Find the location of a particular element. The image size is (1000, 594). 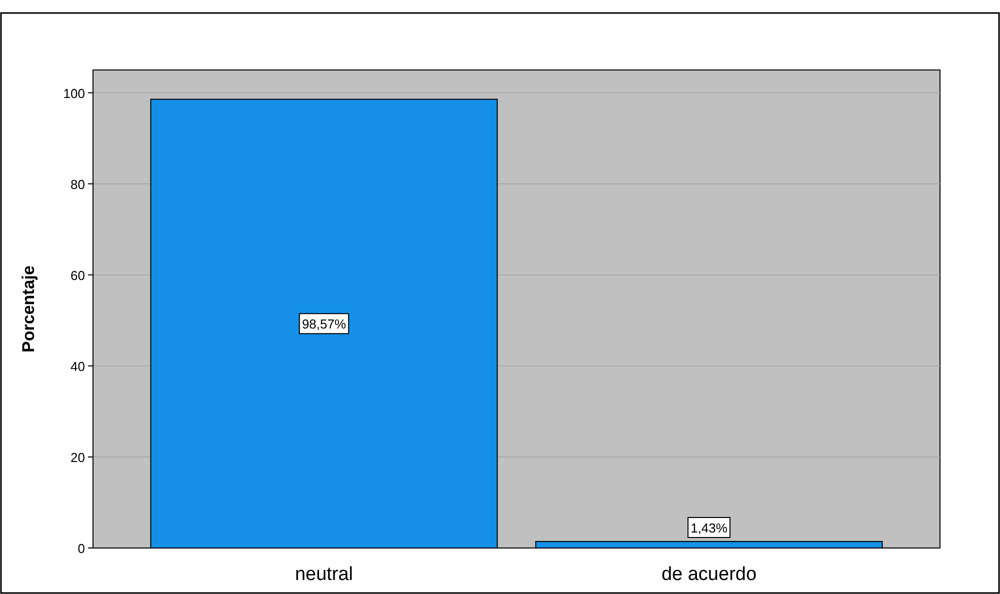

y-axis-title: Porcentaje is located at coordinates (28, 309).